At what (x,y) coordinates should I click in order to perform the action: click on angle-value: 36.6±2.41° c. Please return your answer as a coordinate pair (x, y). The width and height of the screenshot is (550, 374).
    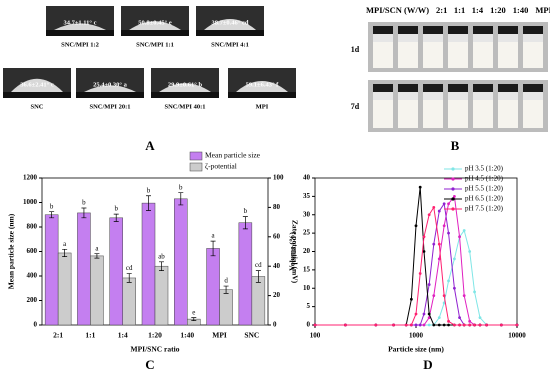
    Looking at the image, I should click on (37, 84).